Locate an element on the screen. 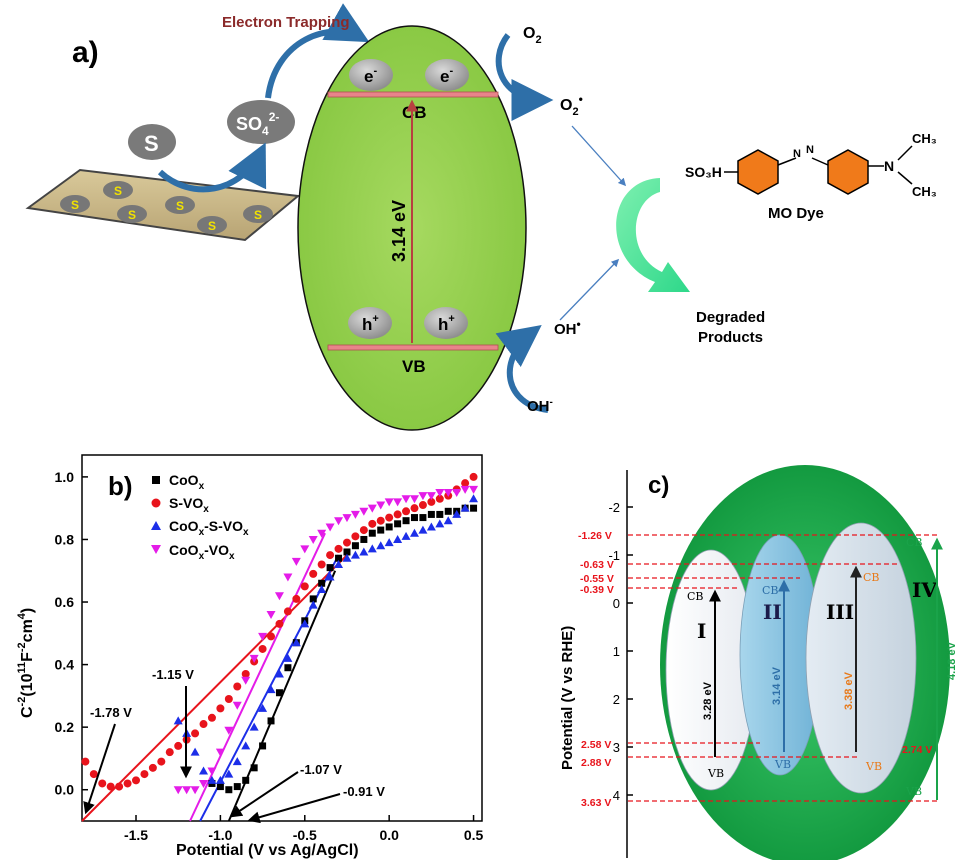  annotation-115: -1.15 V is located at coordinates (173, 674).